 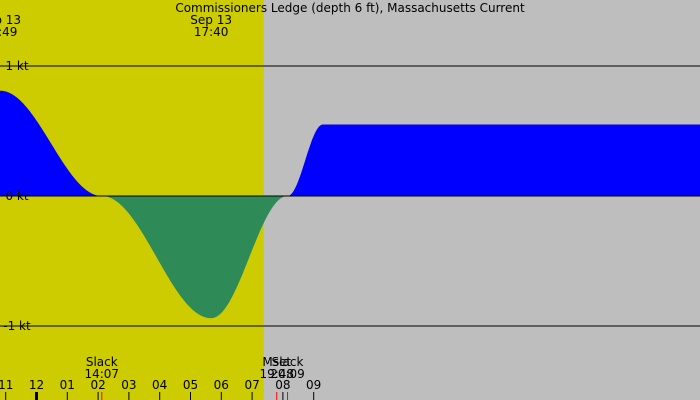 I want to click on hour-label: 09, so click(x=313, y=385).